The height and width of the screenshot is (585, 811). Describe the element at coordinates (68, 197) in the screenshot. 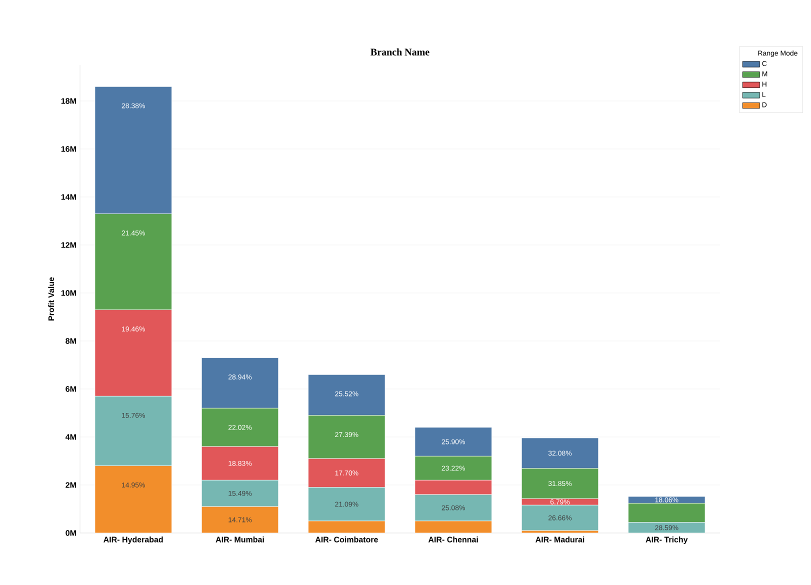

I see `y-tick-label: 14M` at that location.